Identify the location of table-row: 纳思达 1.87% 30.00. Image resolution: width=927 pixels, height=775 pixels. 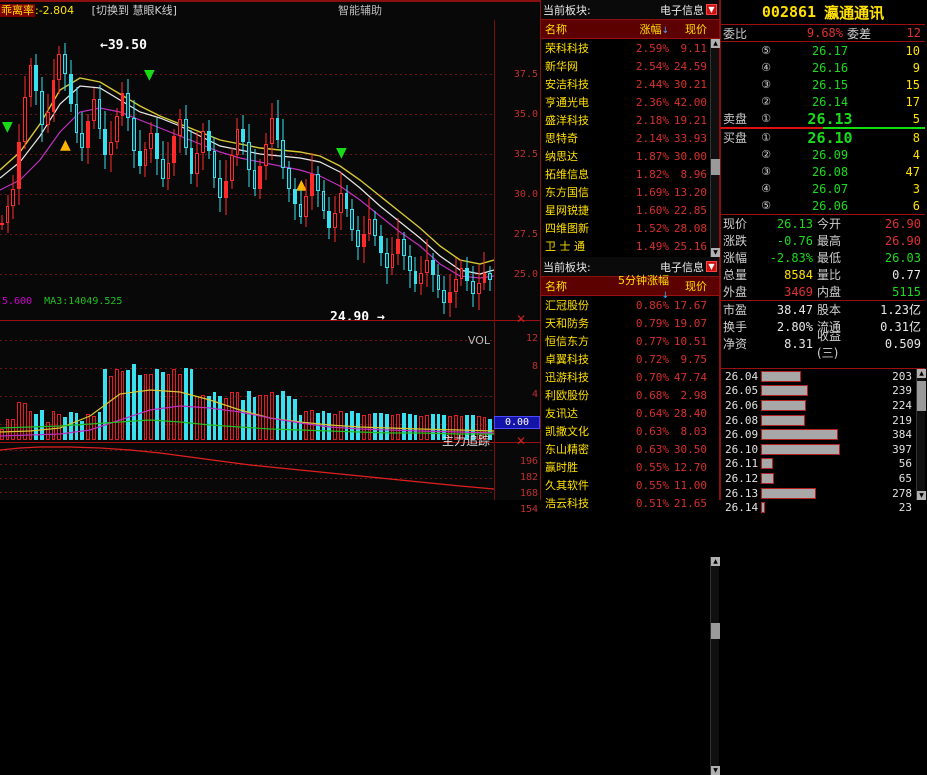
(630, 156).